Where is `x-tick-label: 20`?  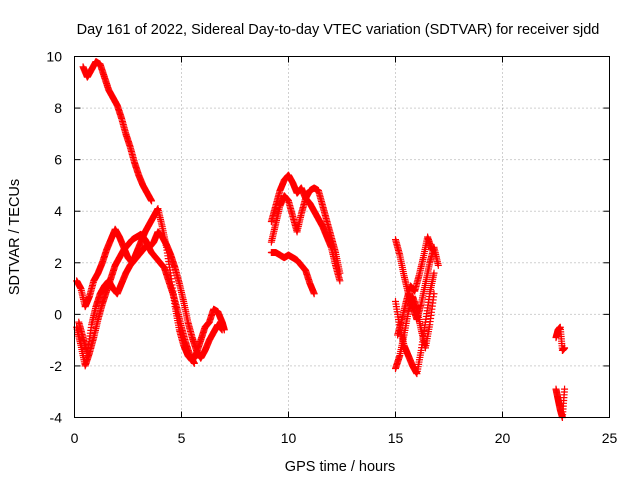 x-tick-label: 20 is located at coordinates (503, 438).